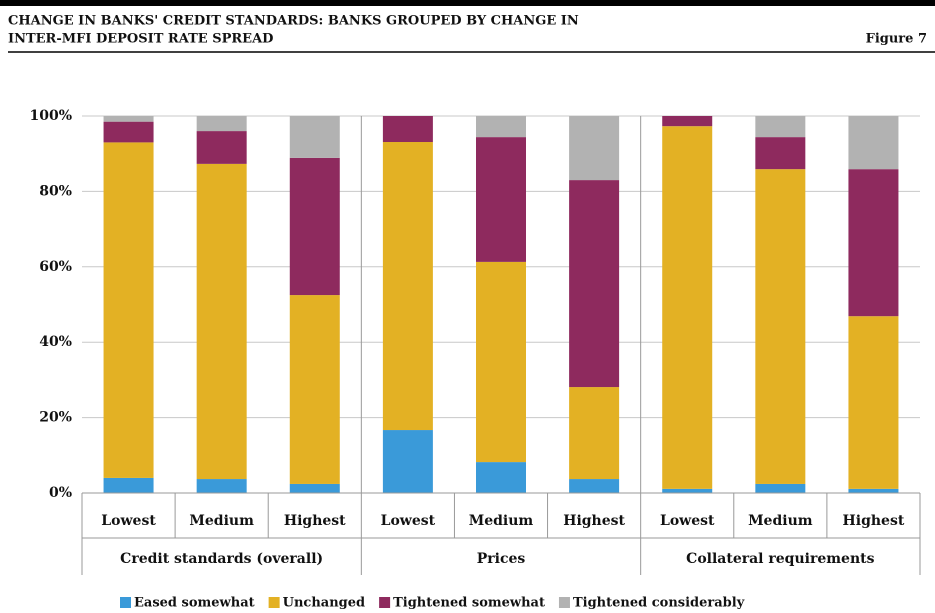  I want to click on group-label: Prices, so click(501, 559).